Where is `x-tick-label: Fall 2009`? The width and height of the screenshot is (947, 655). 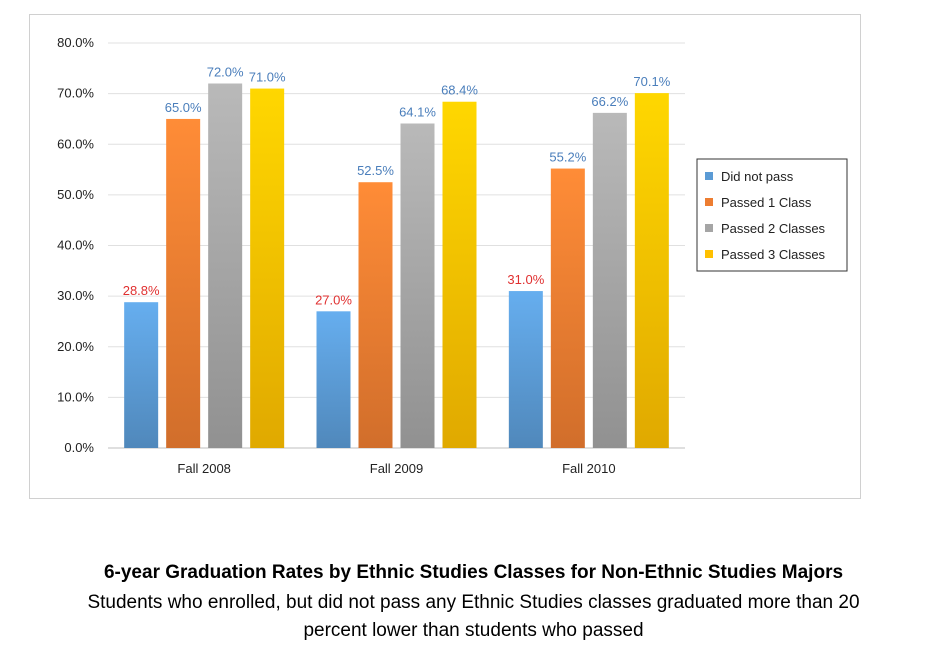 x-tick-label: Fall 2009 is located at coordinates (396, 468).